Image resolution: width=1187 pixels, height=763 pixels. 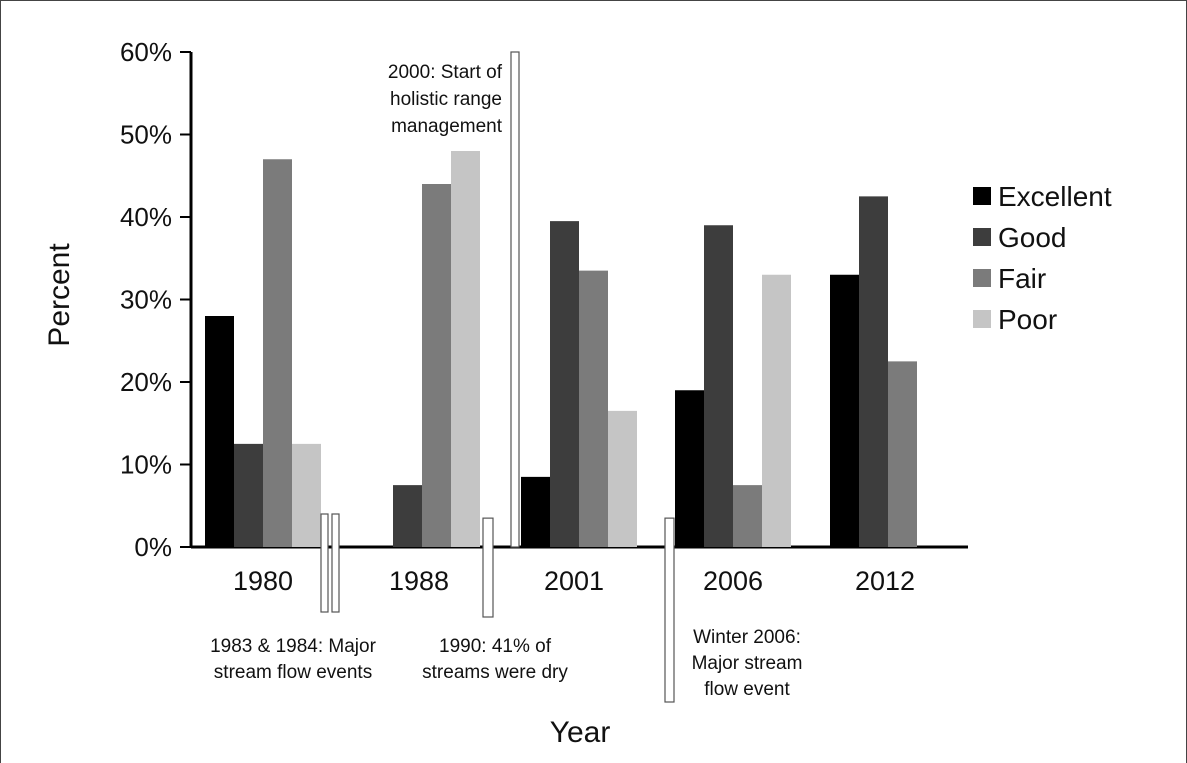 I want to click on legend-label-fair: Fair, so click(x=1022, y=278).